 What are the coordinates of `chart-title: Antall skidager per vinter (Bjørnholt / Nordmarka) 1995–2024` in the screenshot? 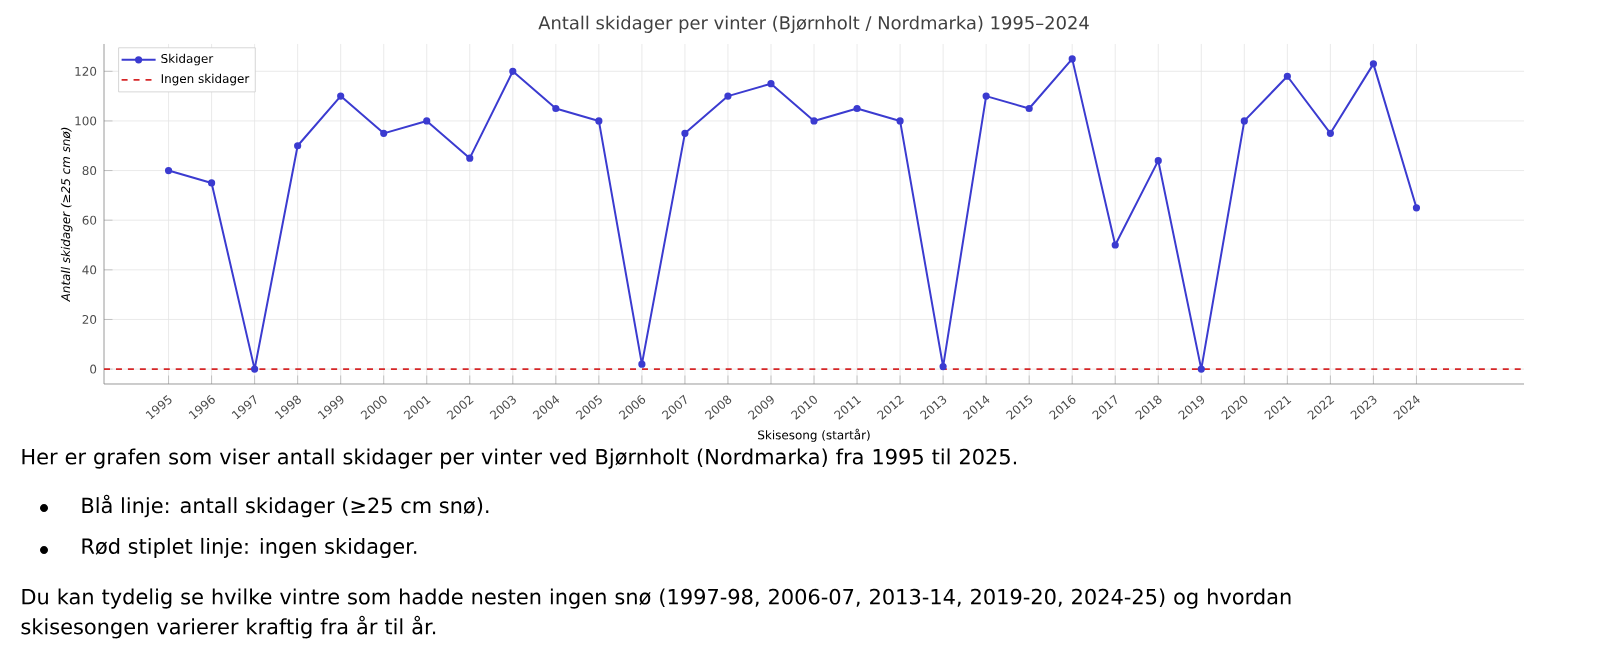 It's located at (813, 24).